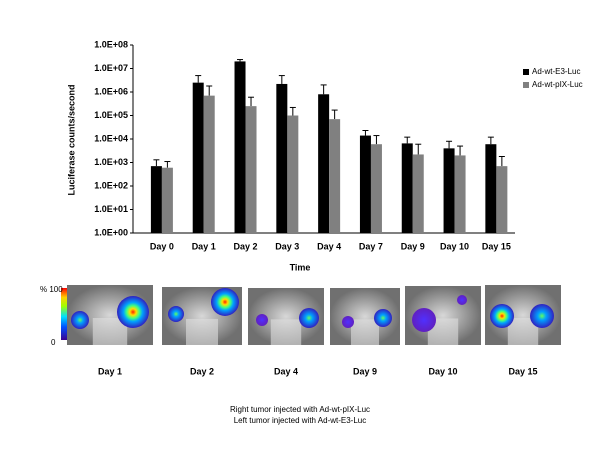  What do you see at coordinates (111, 185) in the screenshot?
I see `y-tick-label: 1.0E+02` at bounding box center [111, 185].